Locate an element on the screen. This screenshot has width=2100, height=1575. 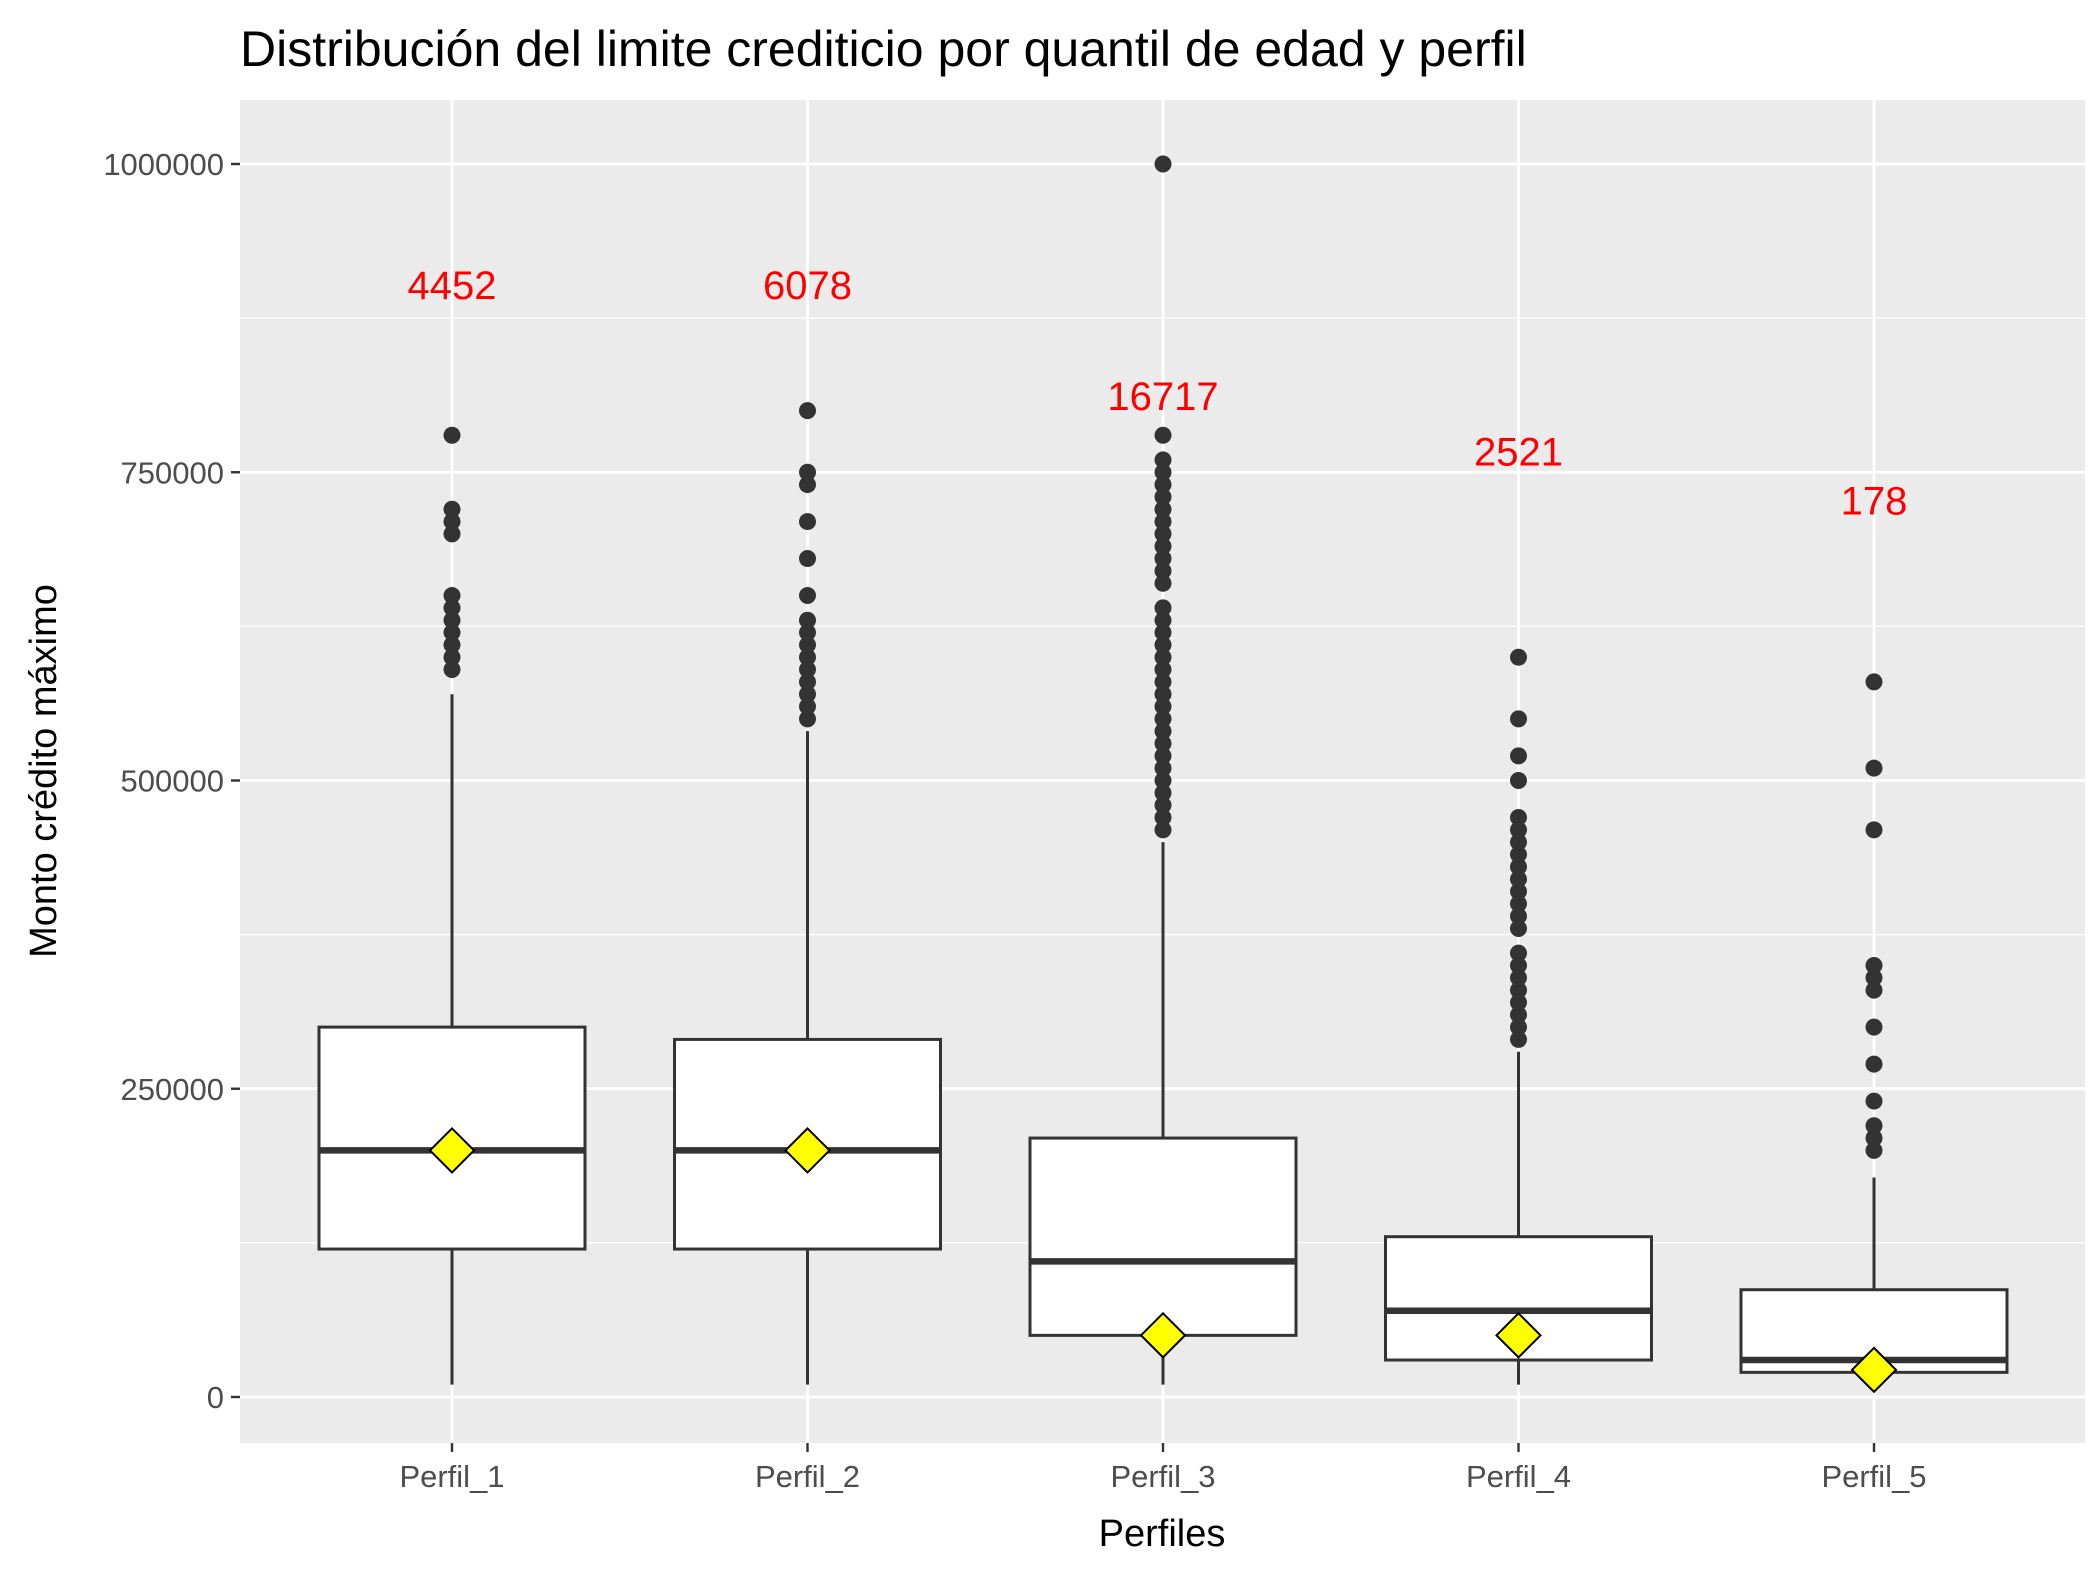
x-axis: Perfil_1 Perfil_2 Perfil_3 Perfil_4 Perfil_5 is located at coordinates (1163, 1468).